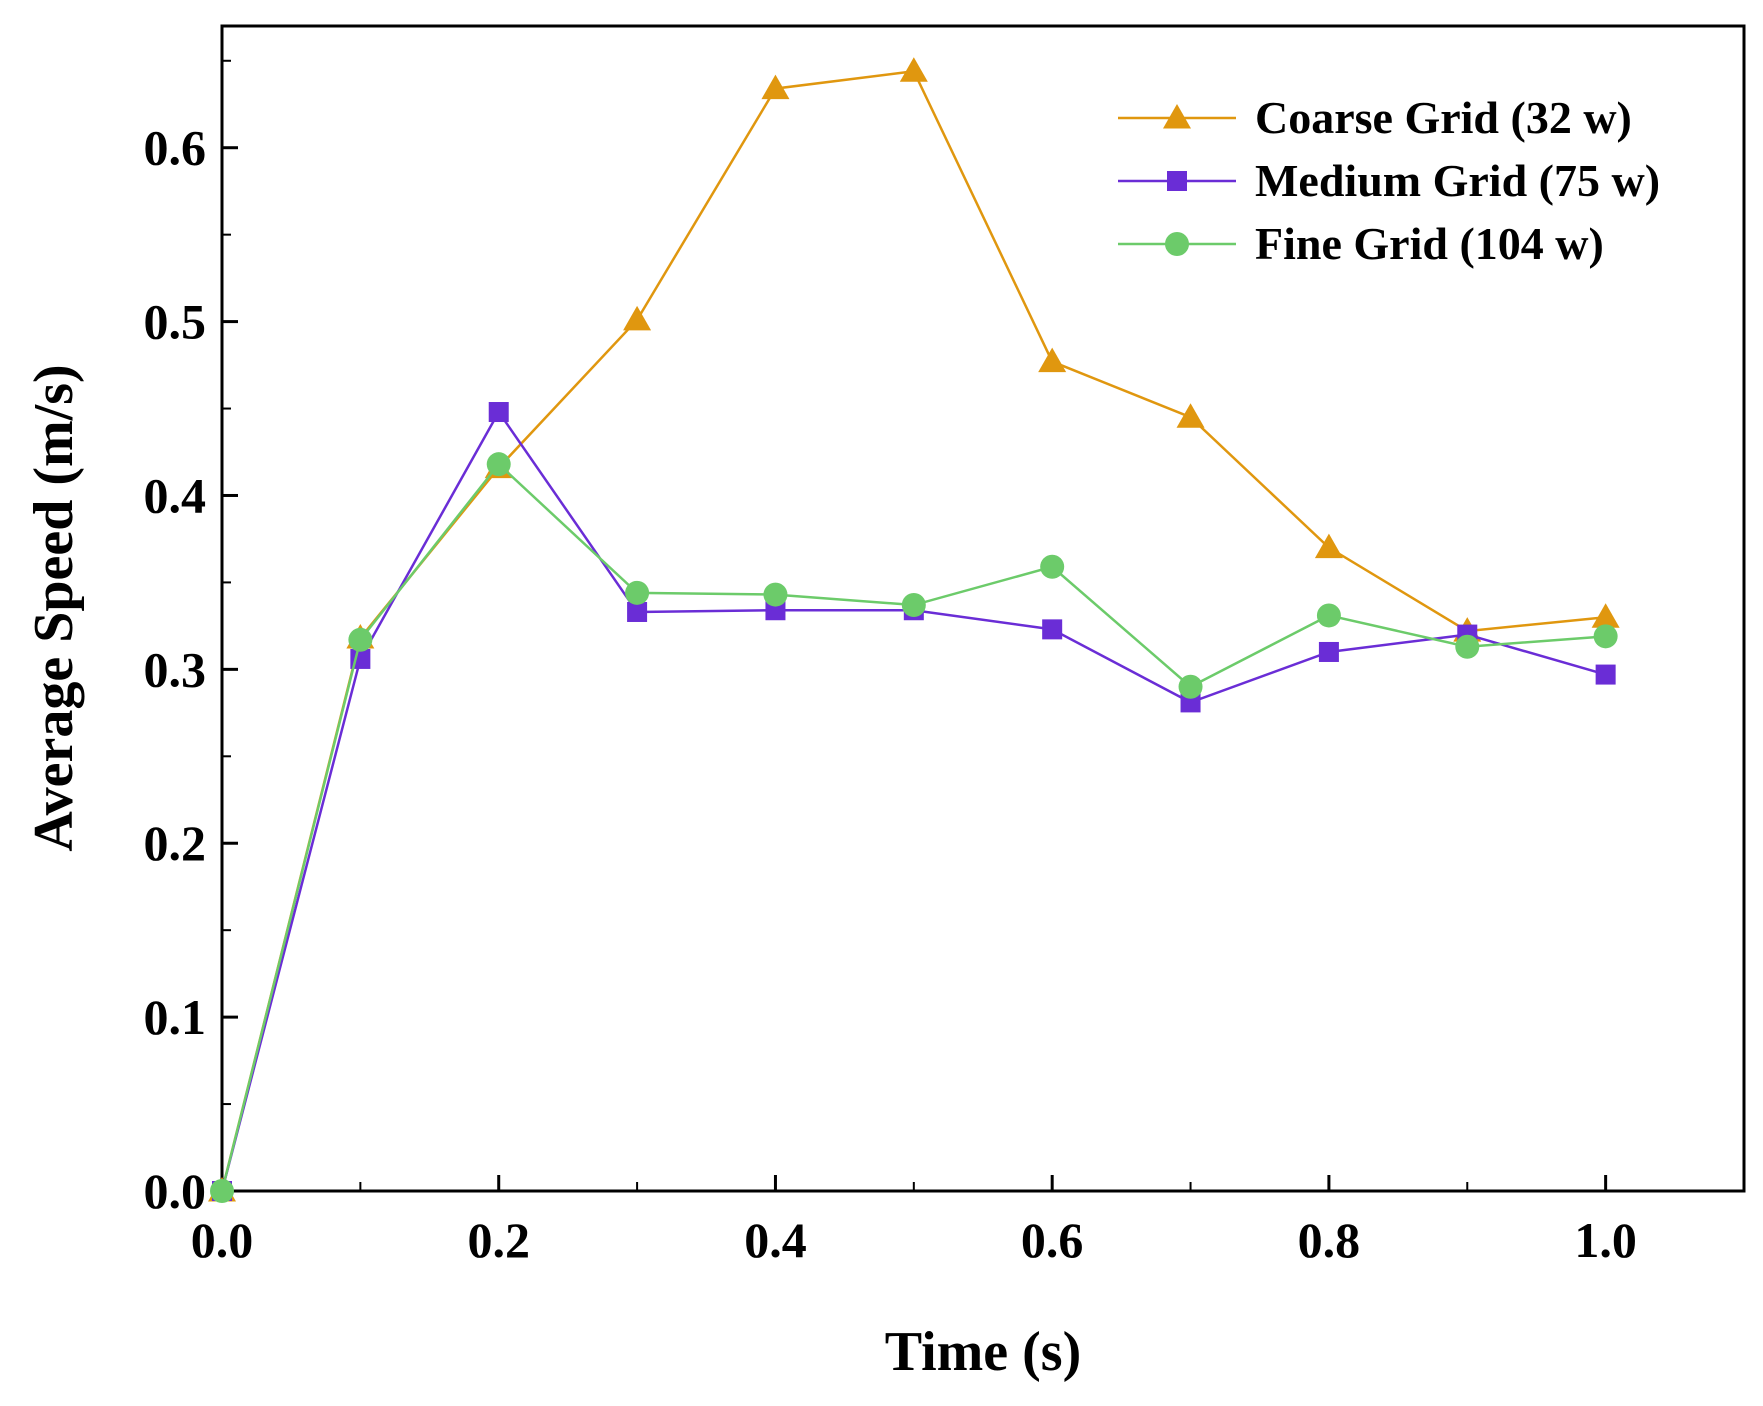 The height and width of the screenshot is (1406, 1763). What do you see at coordinates (54, 607) in the screenshot?
I see `y-axis-title: Average Speed (m/s)` at bounding box center [54, 607].